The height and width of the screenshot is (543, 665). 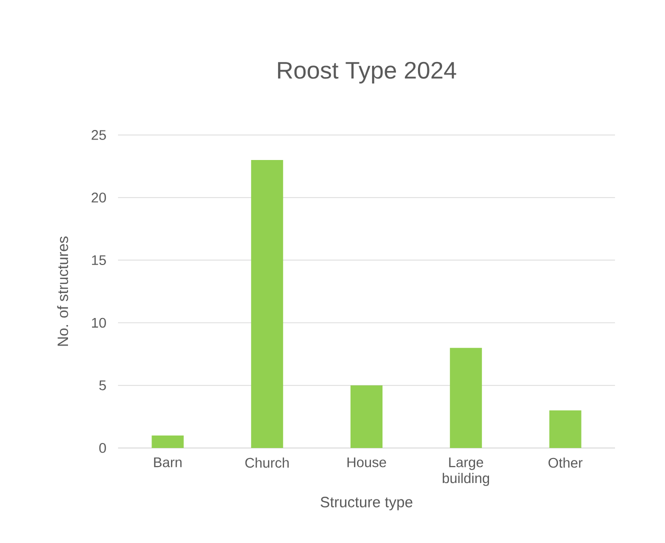 I want to click on y-tick-label: 10, so click(x=99, y=323).